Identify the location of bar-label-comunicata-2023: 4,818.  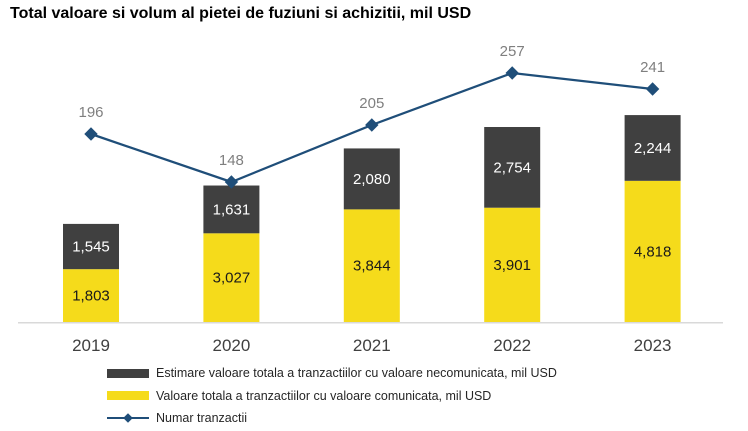
(653, 251).